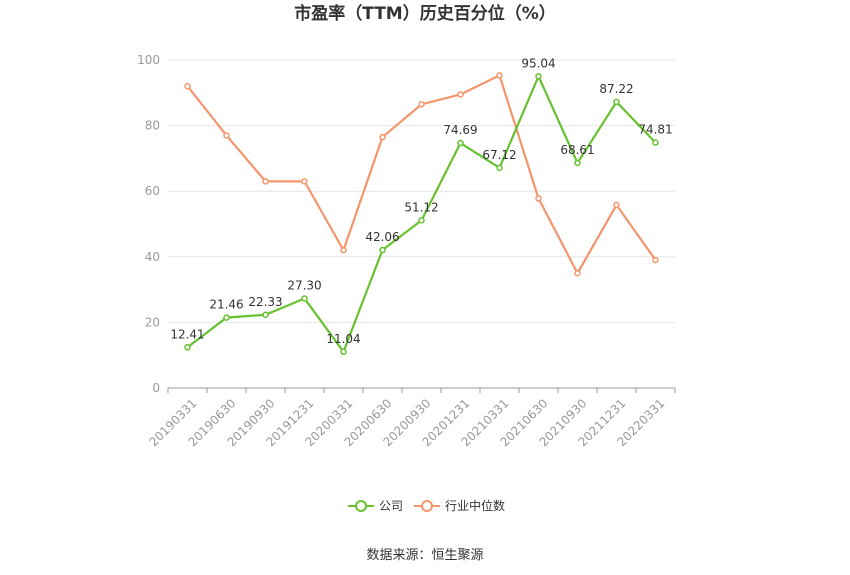 The width and height of the screenshot is (850, 575). Describe the element at coordinates (152, 257) in the screenshot. I see `y-tick-label: 40` at that location.